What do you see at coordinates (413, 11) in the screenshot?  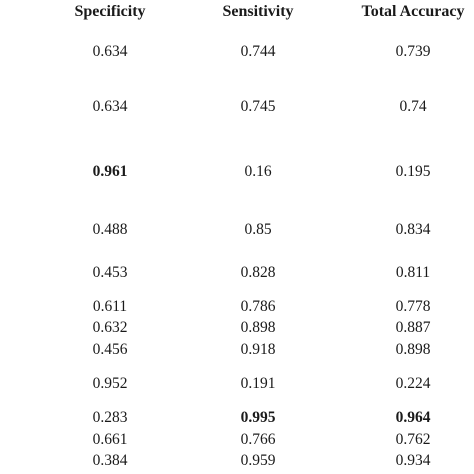 I see `column-header: Total Accuracy` at bounding box center [413, 11].